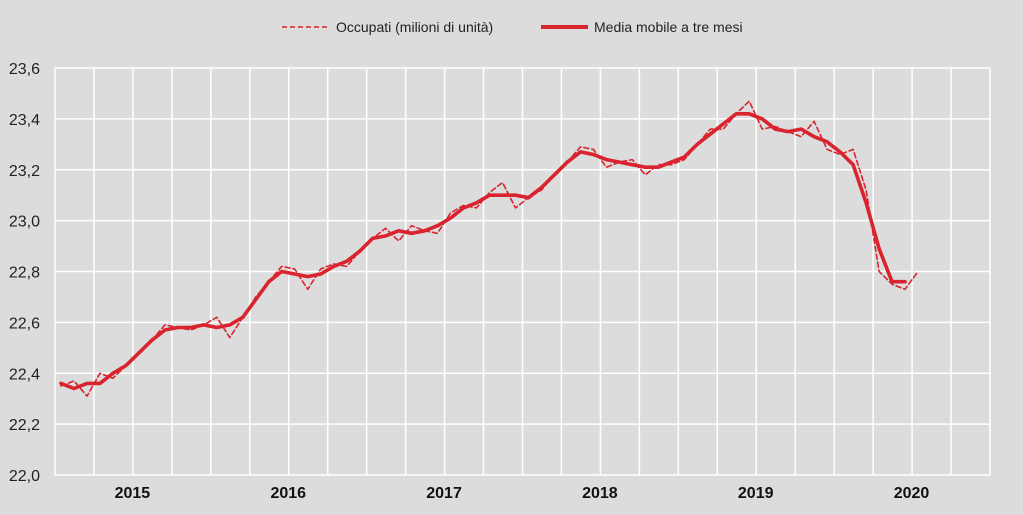 The height and width of the screenshot is (515, 1023). What do you see at coordinates (24, 323) in the screenshot?
I see `y-tick-label: 22,6` at bounding box center [24, 323].